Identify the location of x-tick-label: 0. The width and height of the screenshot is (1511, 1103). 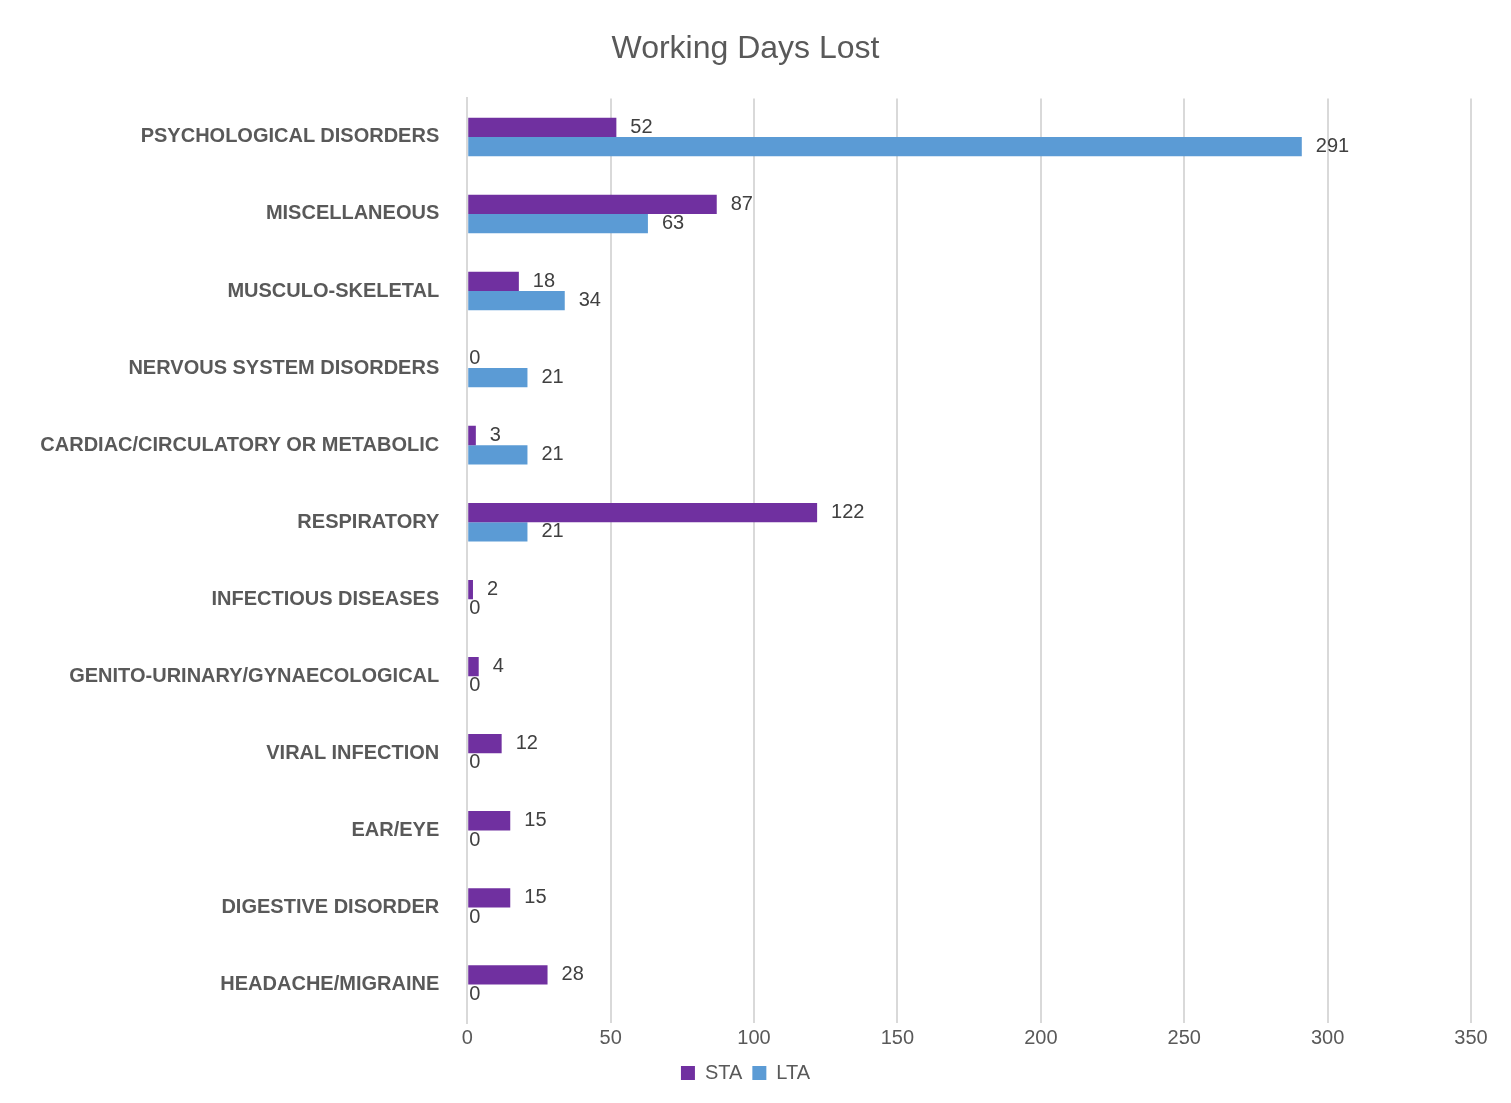
(467, 1036).